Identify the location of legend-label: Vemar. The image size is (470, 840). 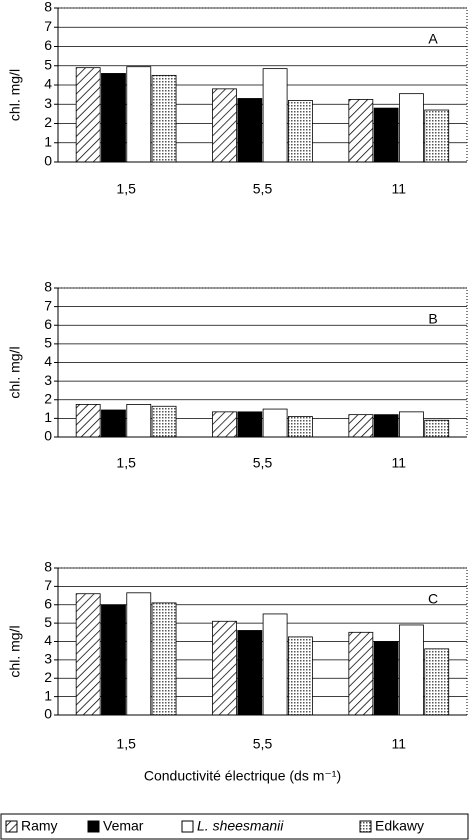
(123, 826).